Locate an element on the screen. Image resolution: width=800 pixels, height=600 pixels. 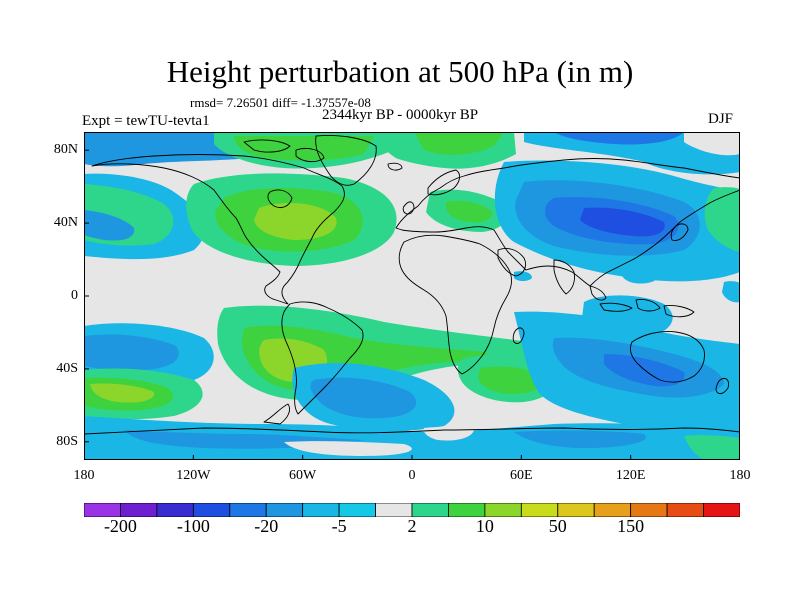
colorbar-label: -5 is located at coordinates (339, 526).